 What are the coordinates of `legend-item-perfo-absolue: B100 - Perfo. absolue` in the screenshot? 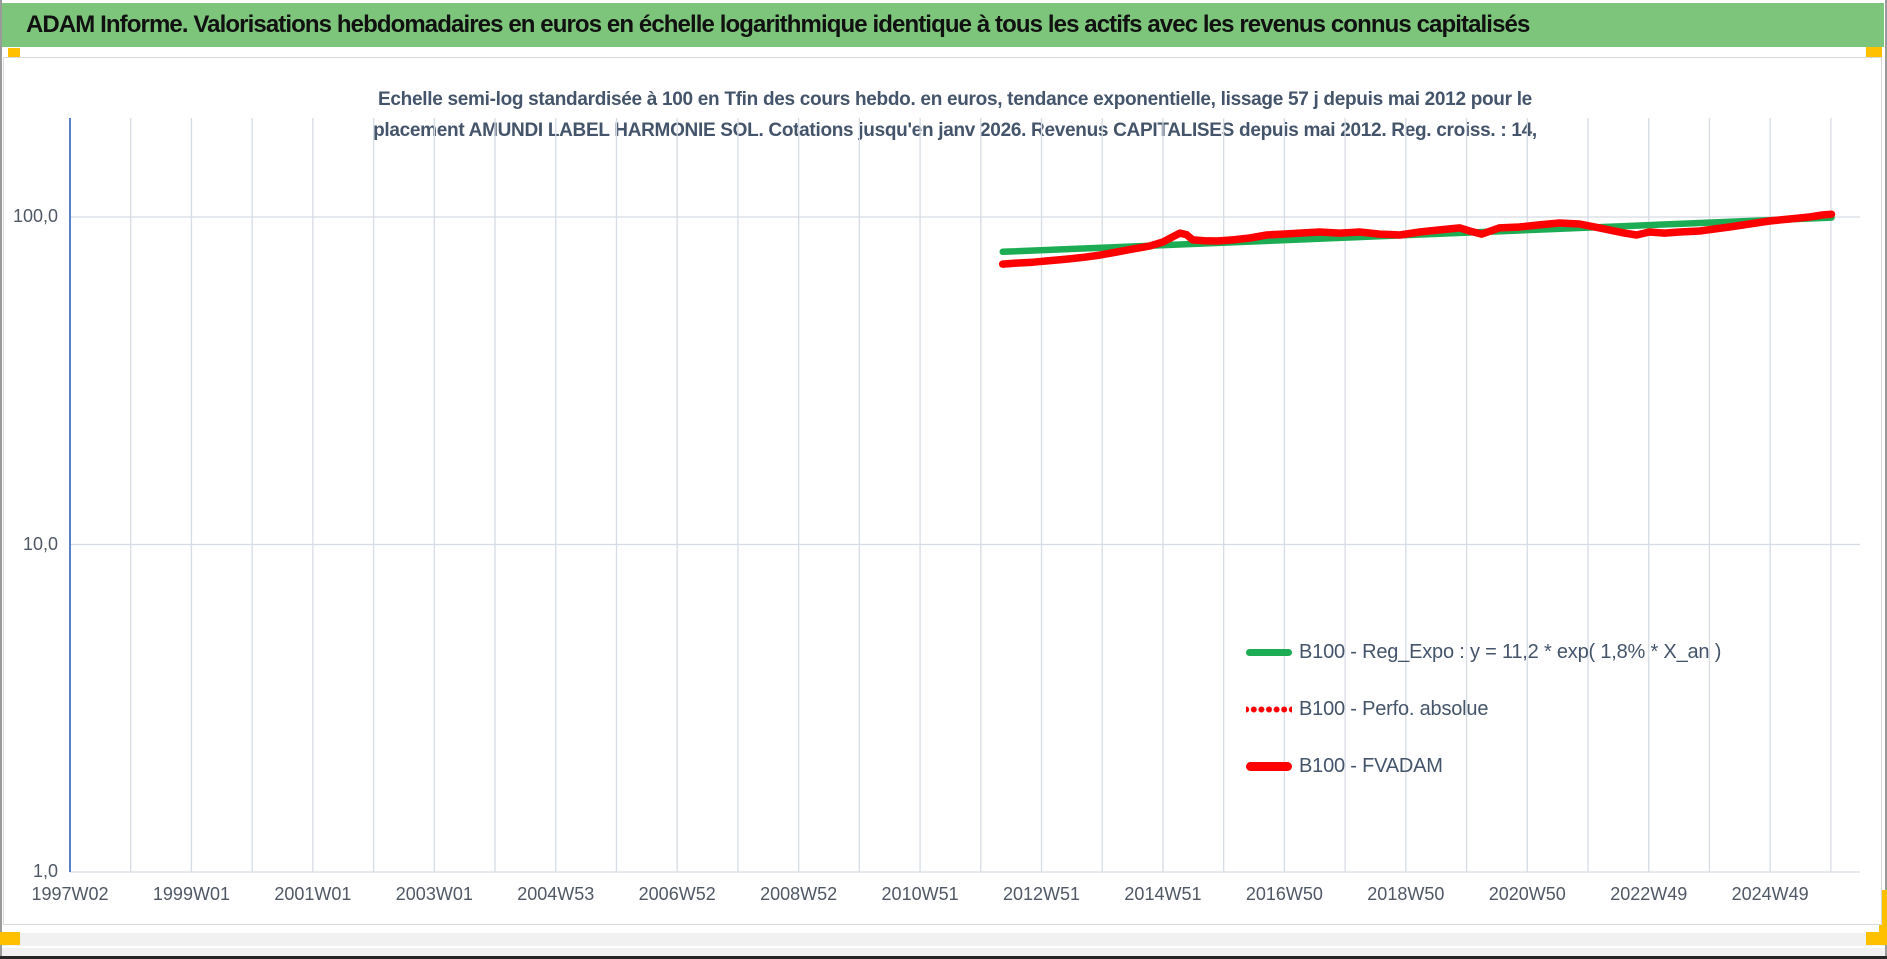 It's located at (1483, 709).